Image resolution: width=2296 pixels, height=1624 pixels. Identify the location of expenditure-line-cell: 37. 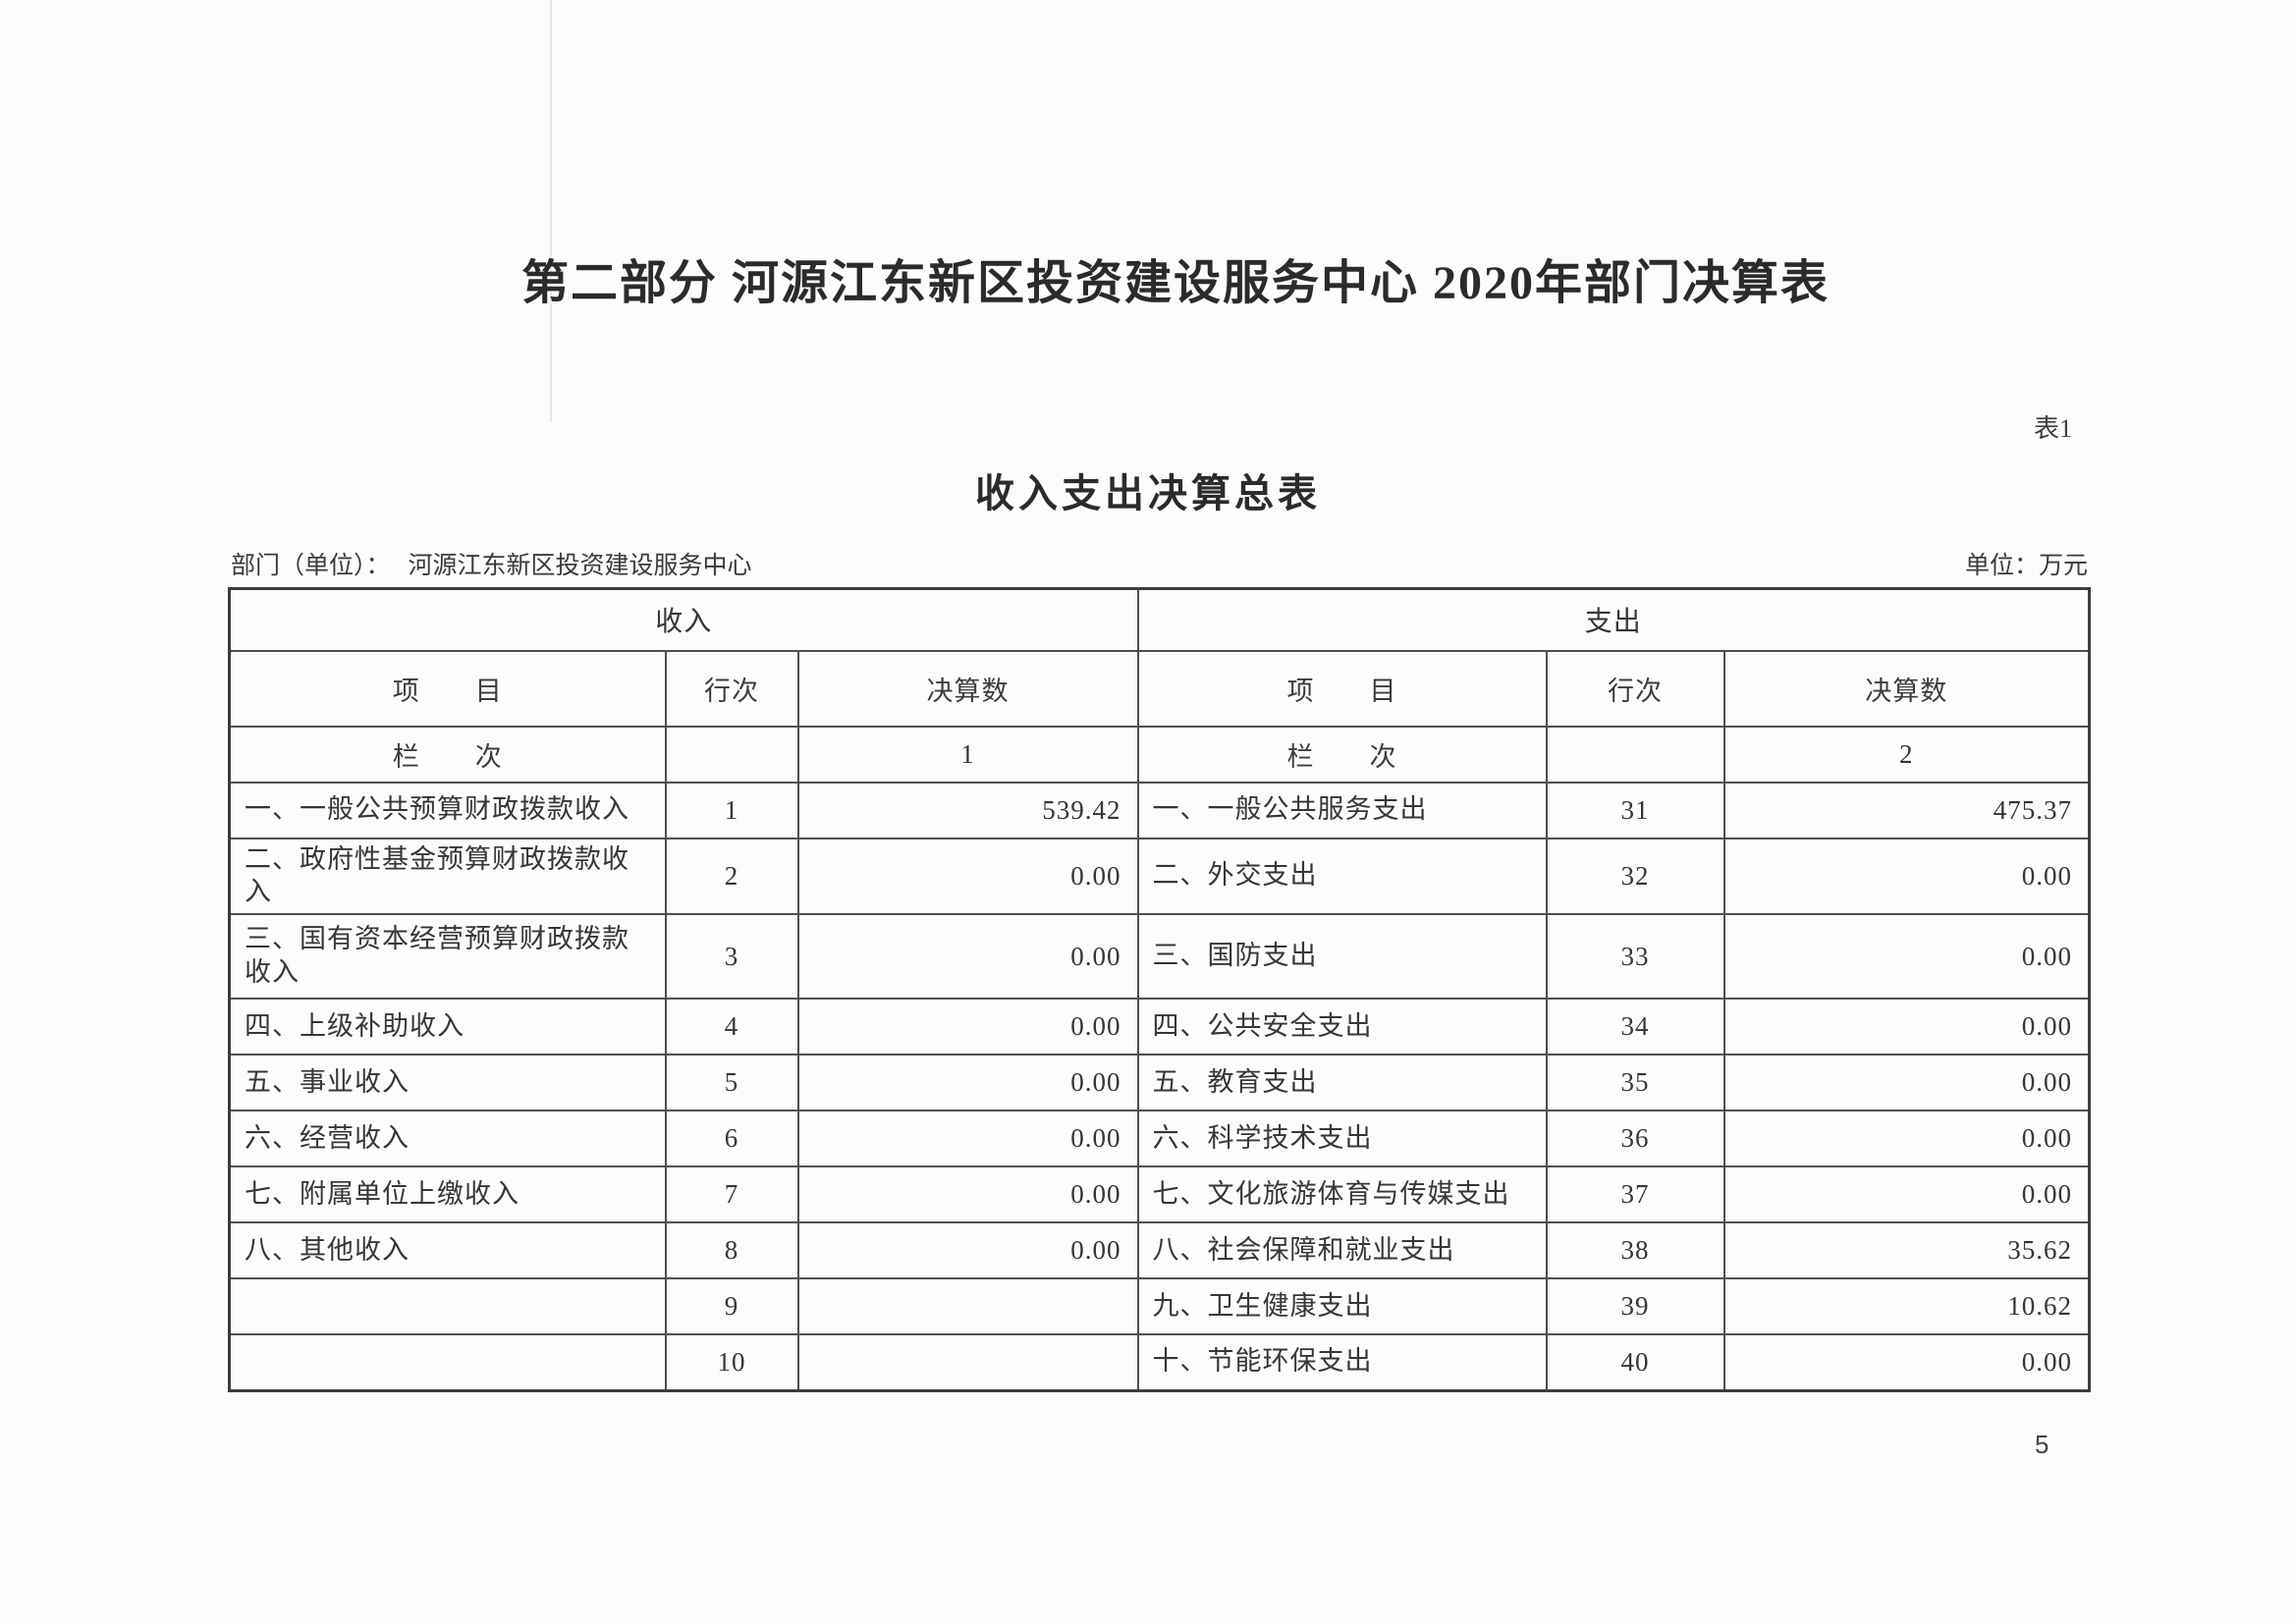
(1635, 1194).